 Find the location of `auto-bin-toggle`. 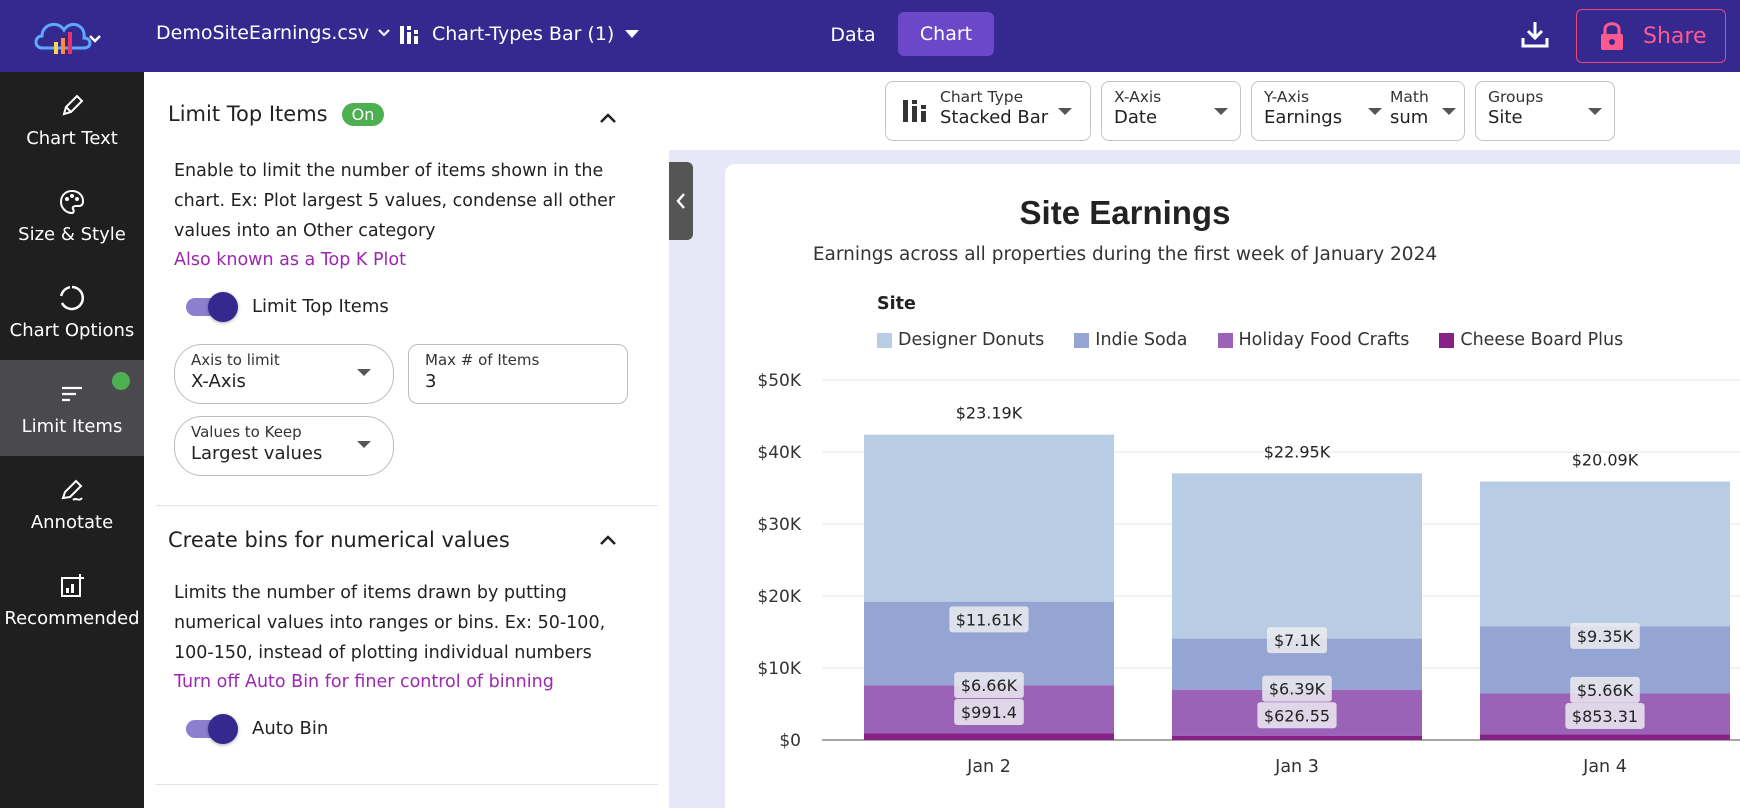

auto-bin-toggle is located at coordinates (212, 729).